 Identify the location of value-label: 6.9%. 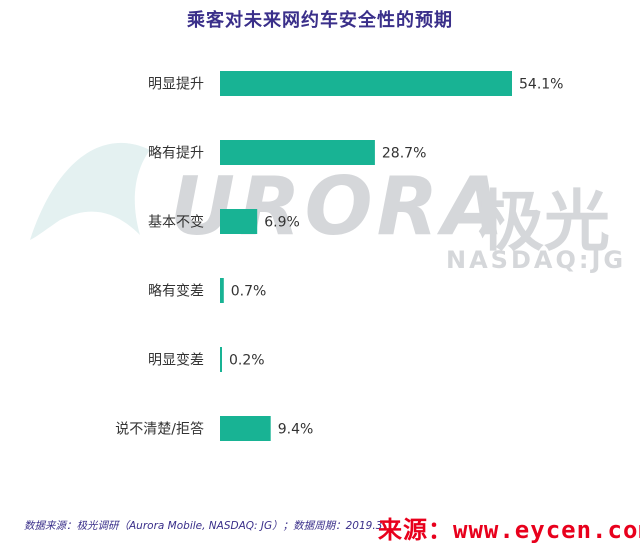
(282, 223).